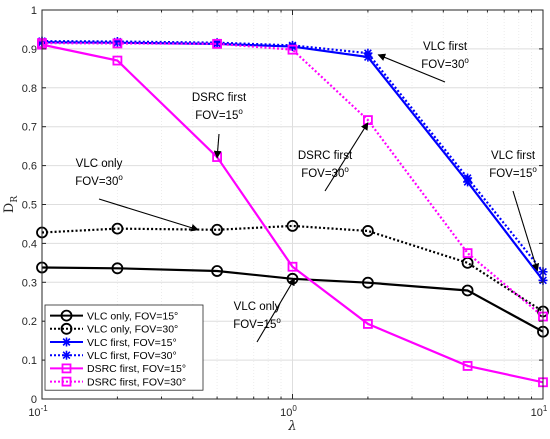 The image size is (550, 439). What do you see at coordinates (132, 343) in the screenshot?
I see `legend-label: VLC first, FOV=15°` at bounding box center [132, 343].